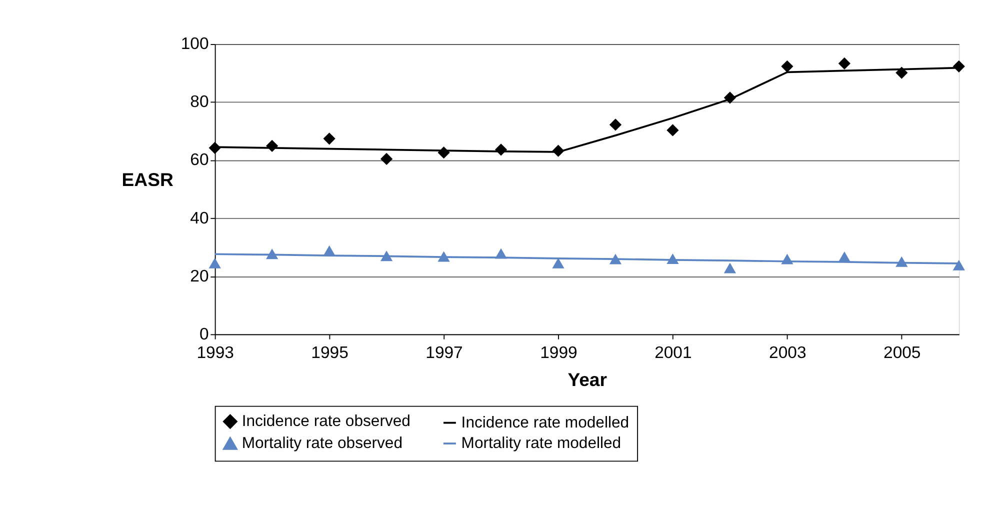 The image size is (984, 529). Describe the element at coordinates (673, 352) in the screenshot. I see `x-tick-label: 2001` at that location.